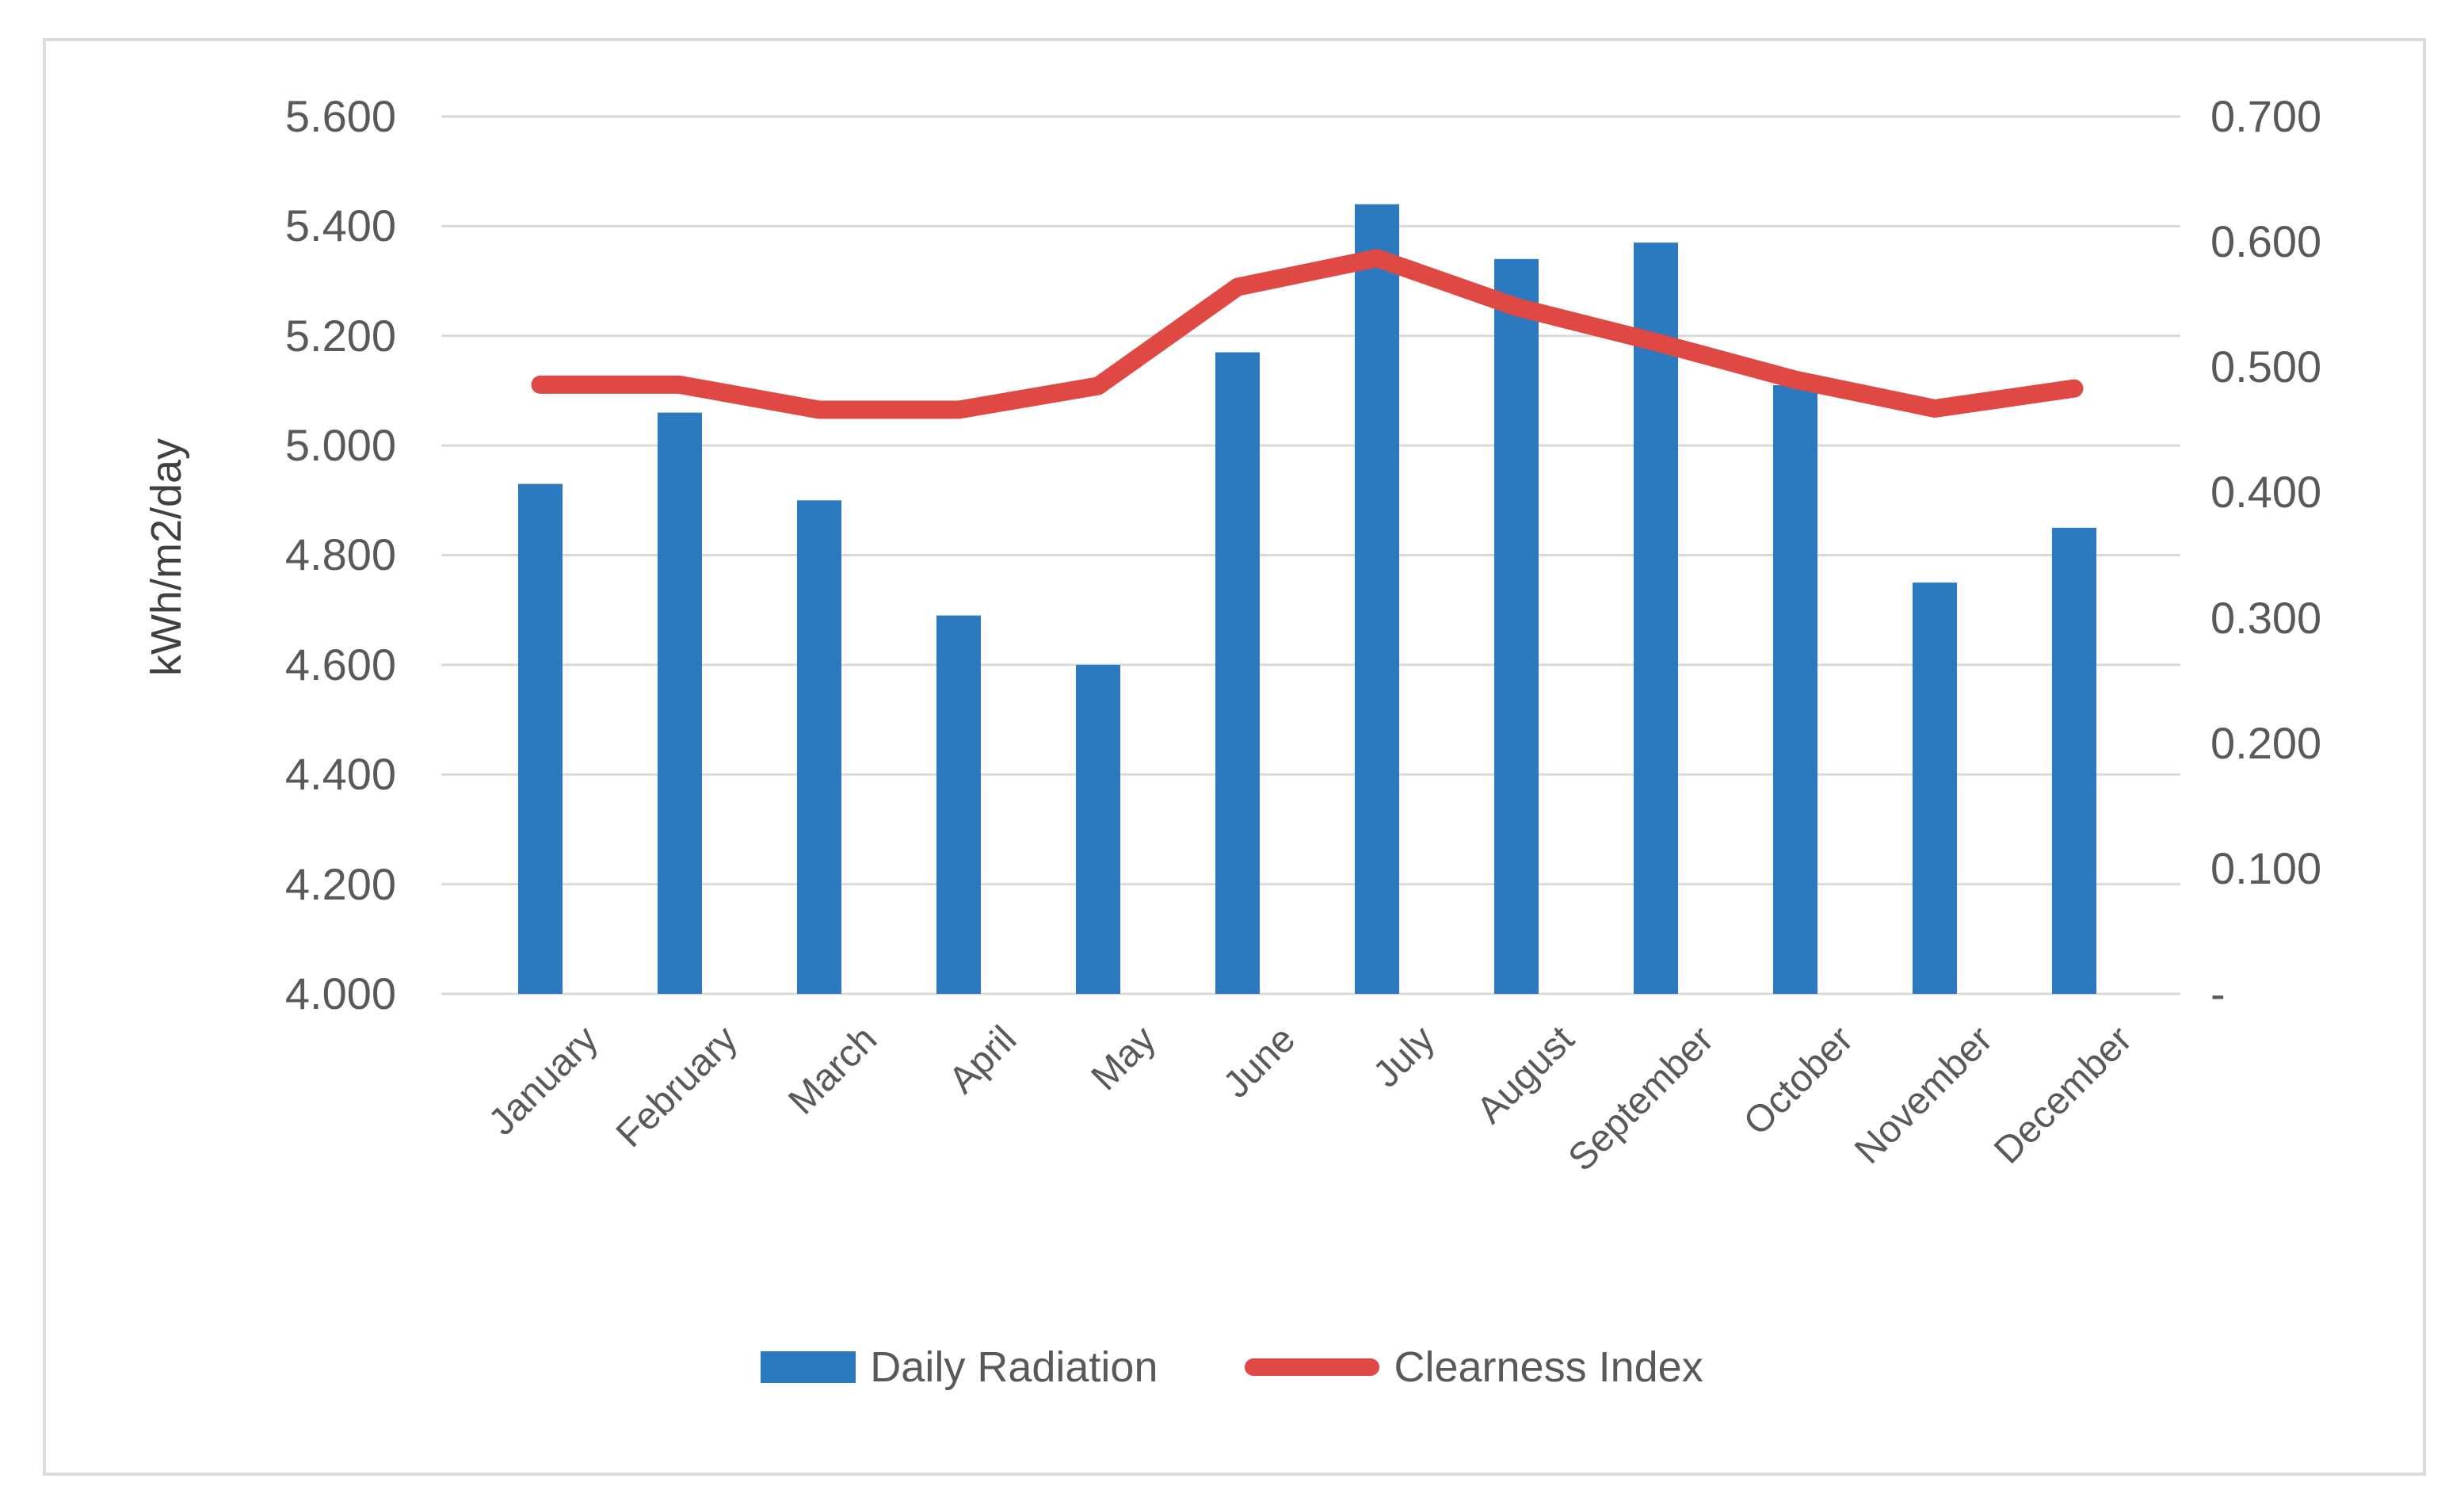 The width and height of the screenshot is (2464, 1509). Describe the element at coordinates (340, 774) in the screenshot. I see `left-tick-4400: 4.400` at that location.